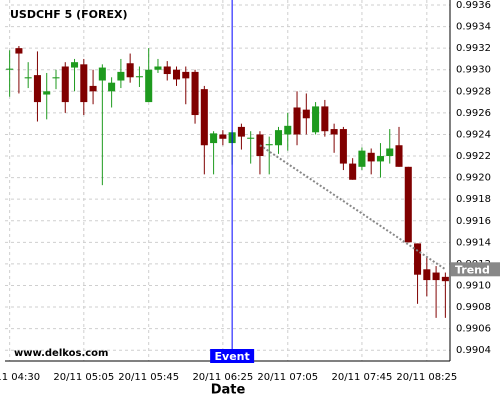 The height and width of the screenshot is (400, 500). I want to click on y-tick-label: 0.9924, so click(473, 134).